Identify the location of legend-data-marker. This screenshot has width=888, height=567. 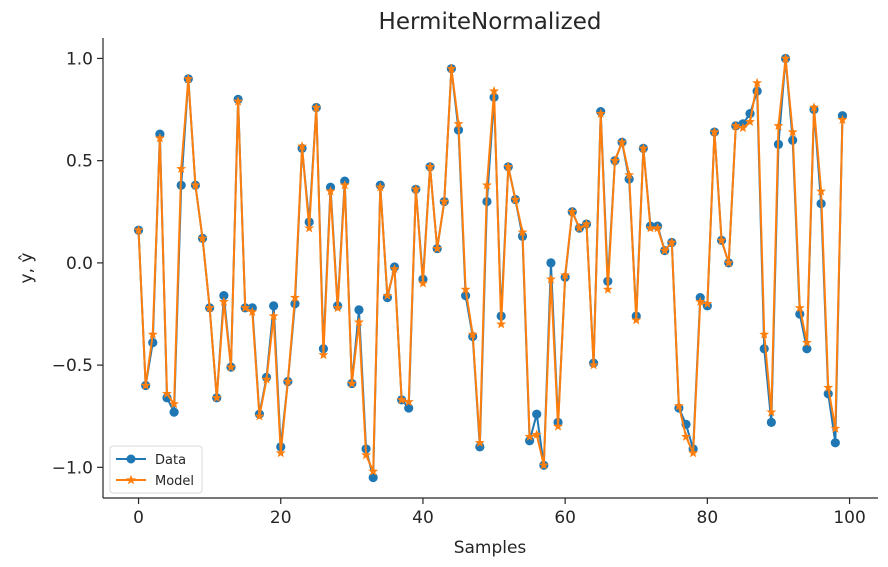
(131, 459).